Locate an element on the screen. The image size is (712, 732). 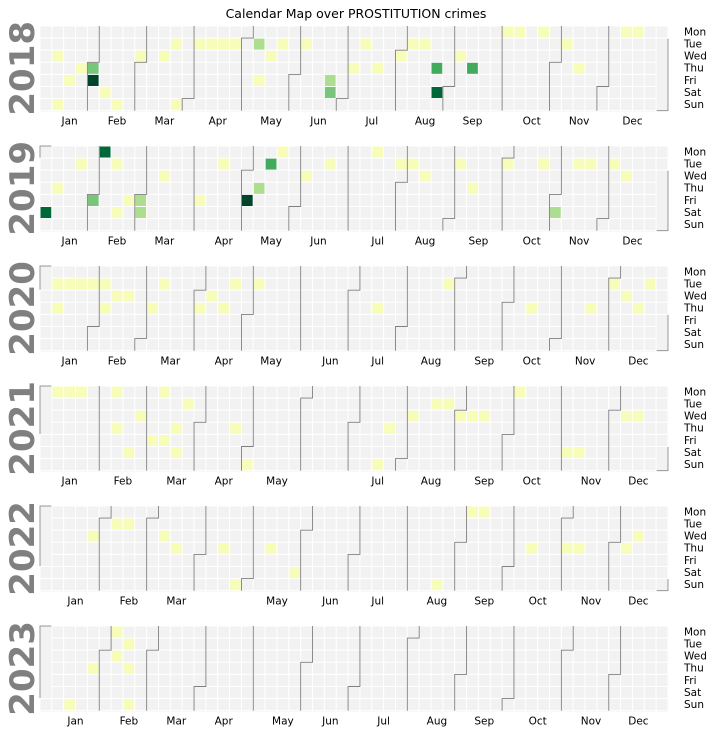
month-tick-label: Sep is located at coordinates (484, 482).